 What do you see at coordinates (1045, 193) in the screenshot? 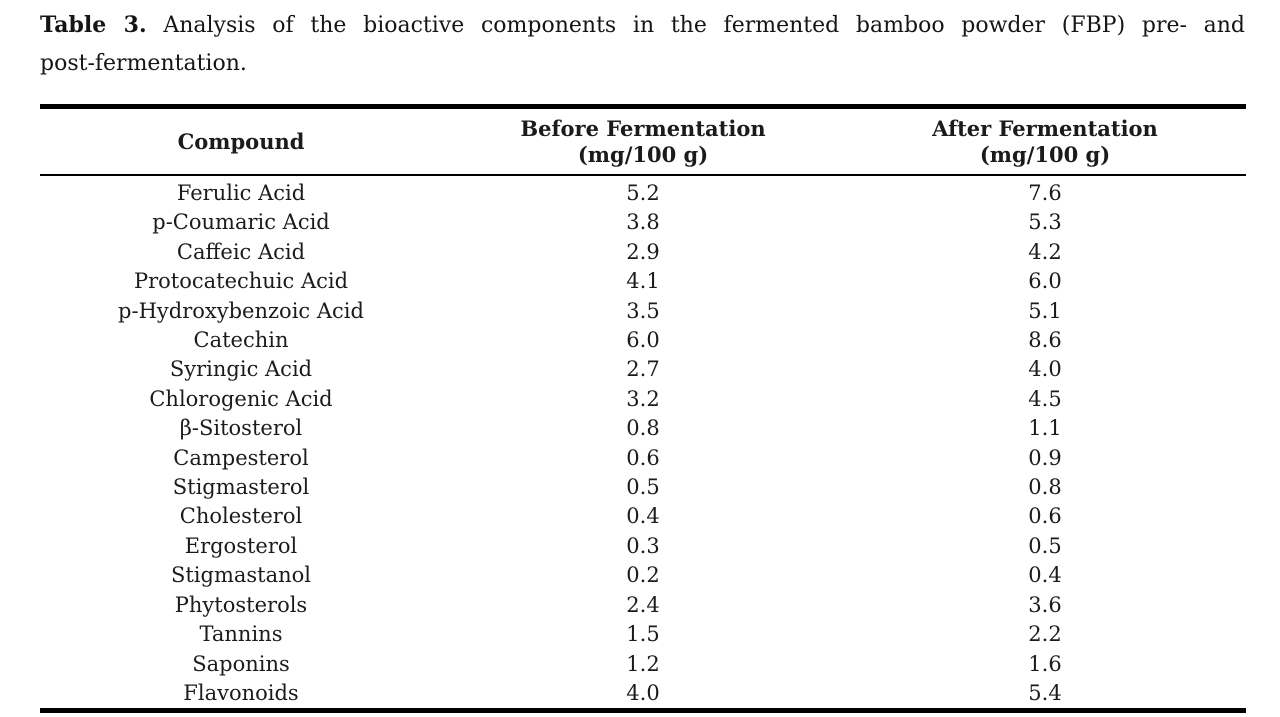
I see `cell-after-value: 7.6` at bounding box center [1045, 193].